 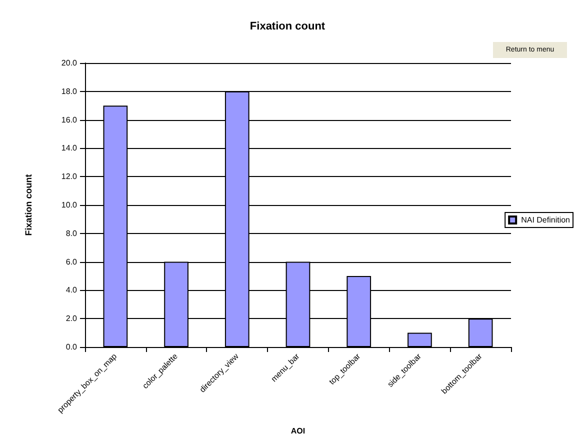 I want to click on y-tick-label: 8.0, so click(x=72, y=233).